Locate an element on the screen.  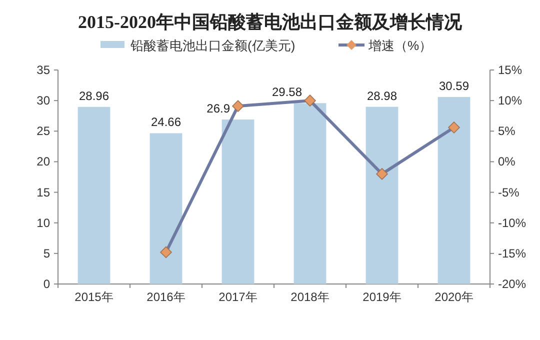
y-tick-label: 25 is located at coordinates (43, 131).